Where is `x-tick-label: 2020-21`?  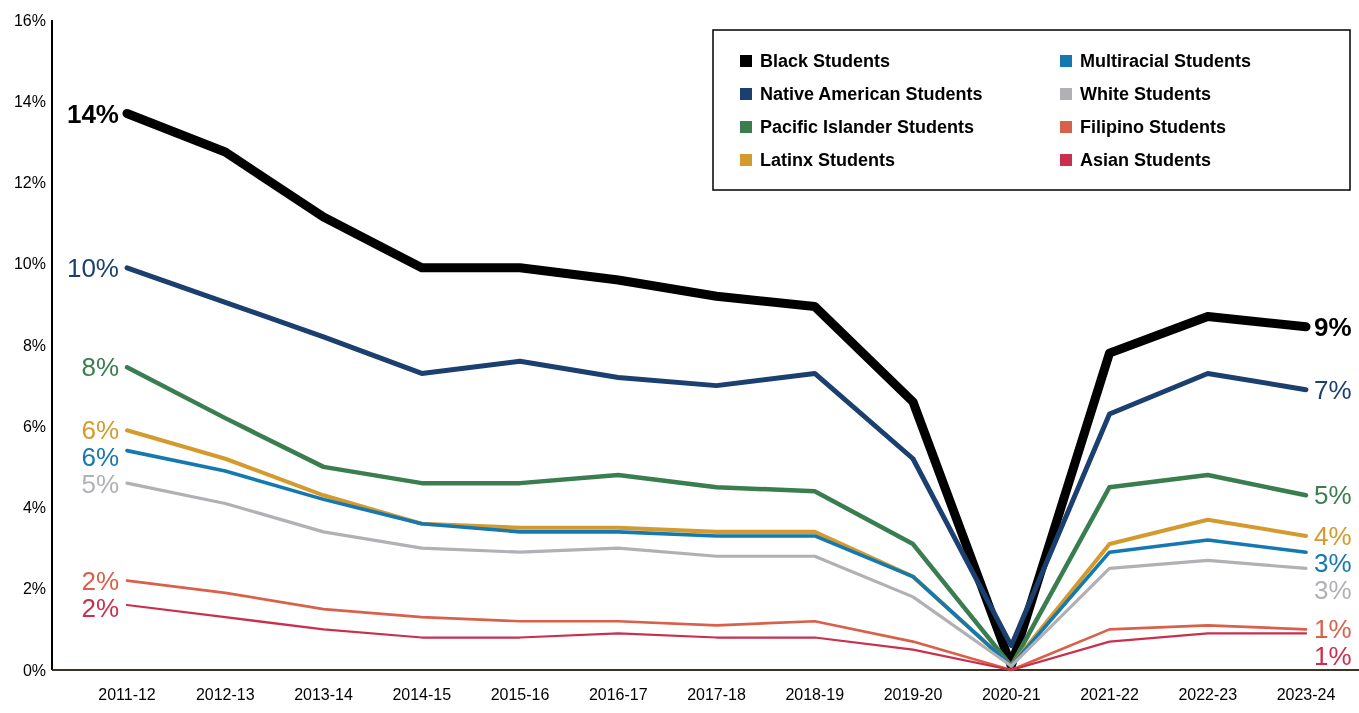
x-tick-label: 2020-21 is located at coordinates (1011, 694).